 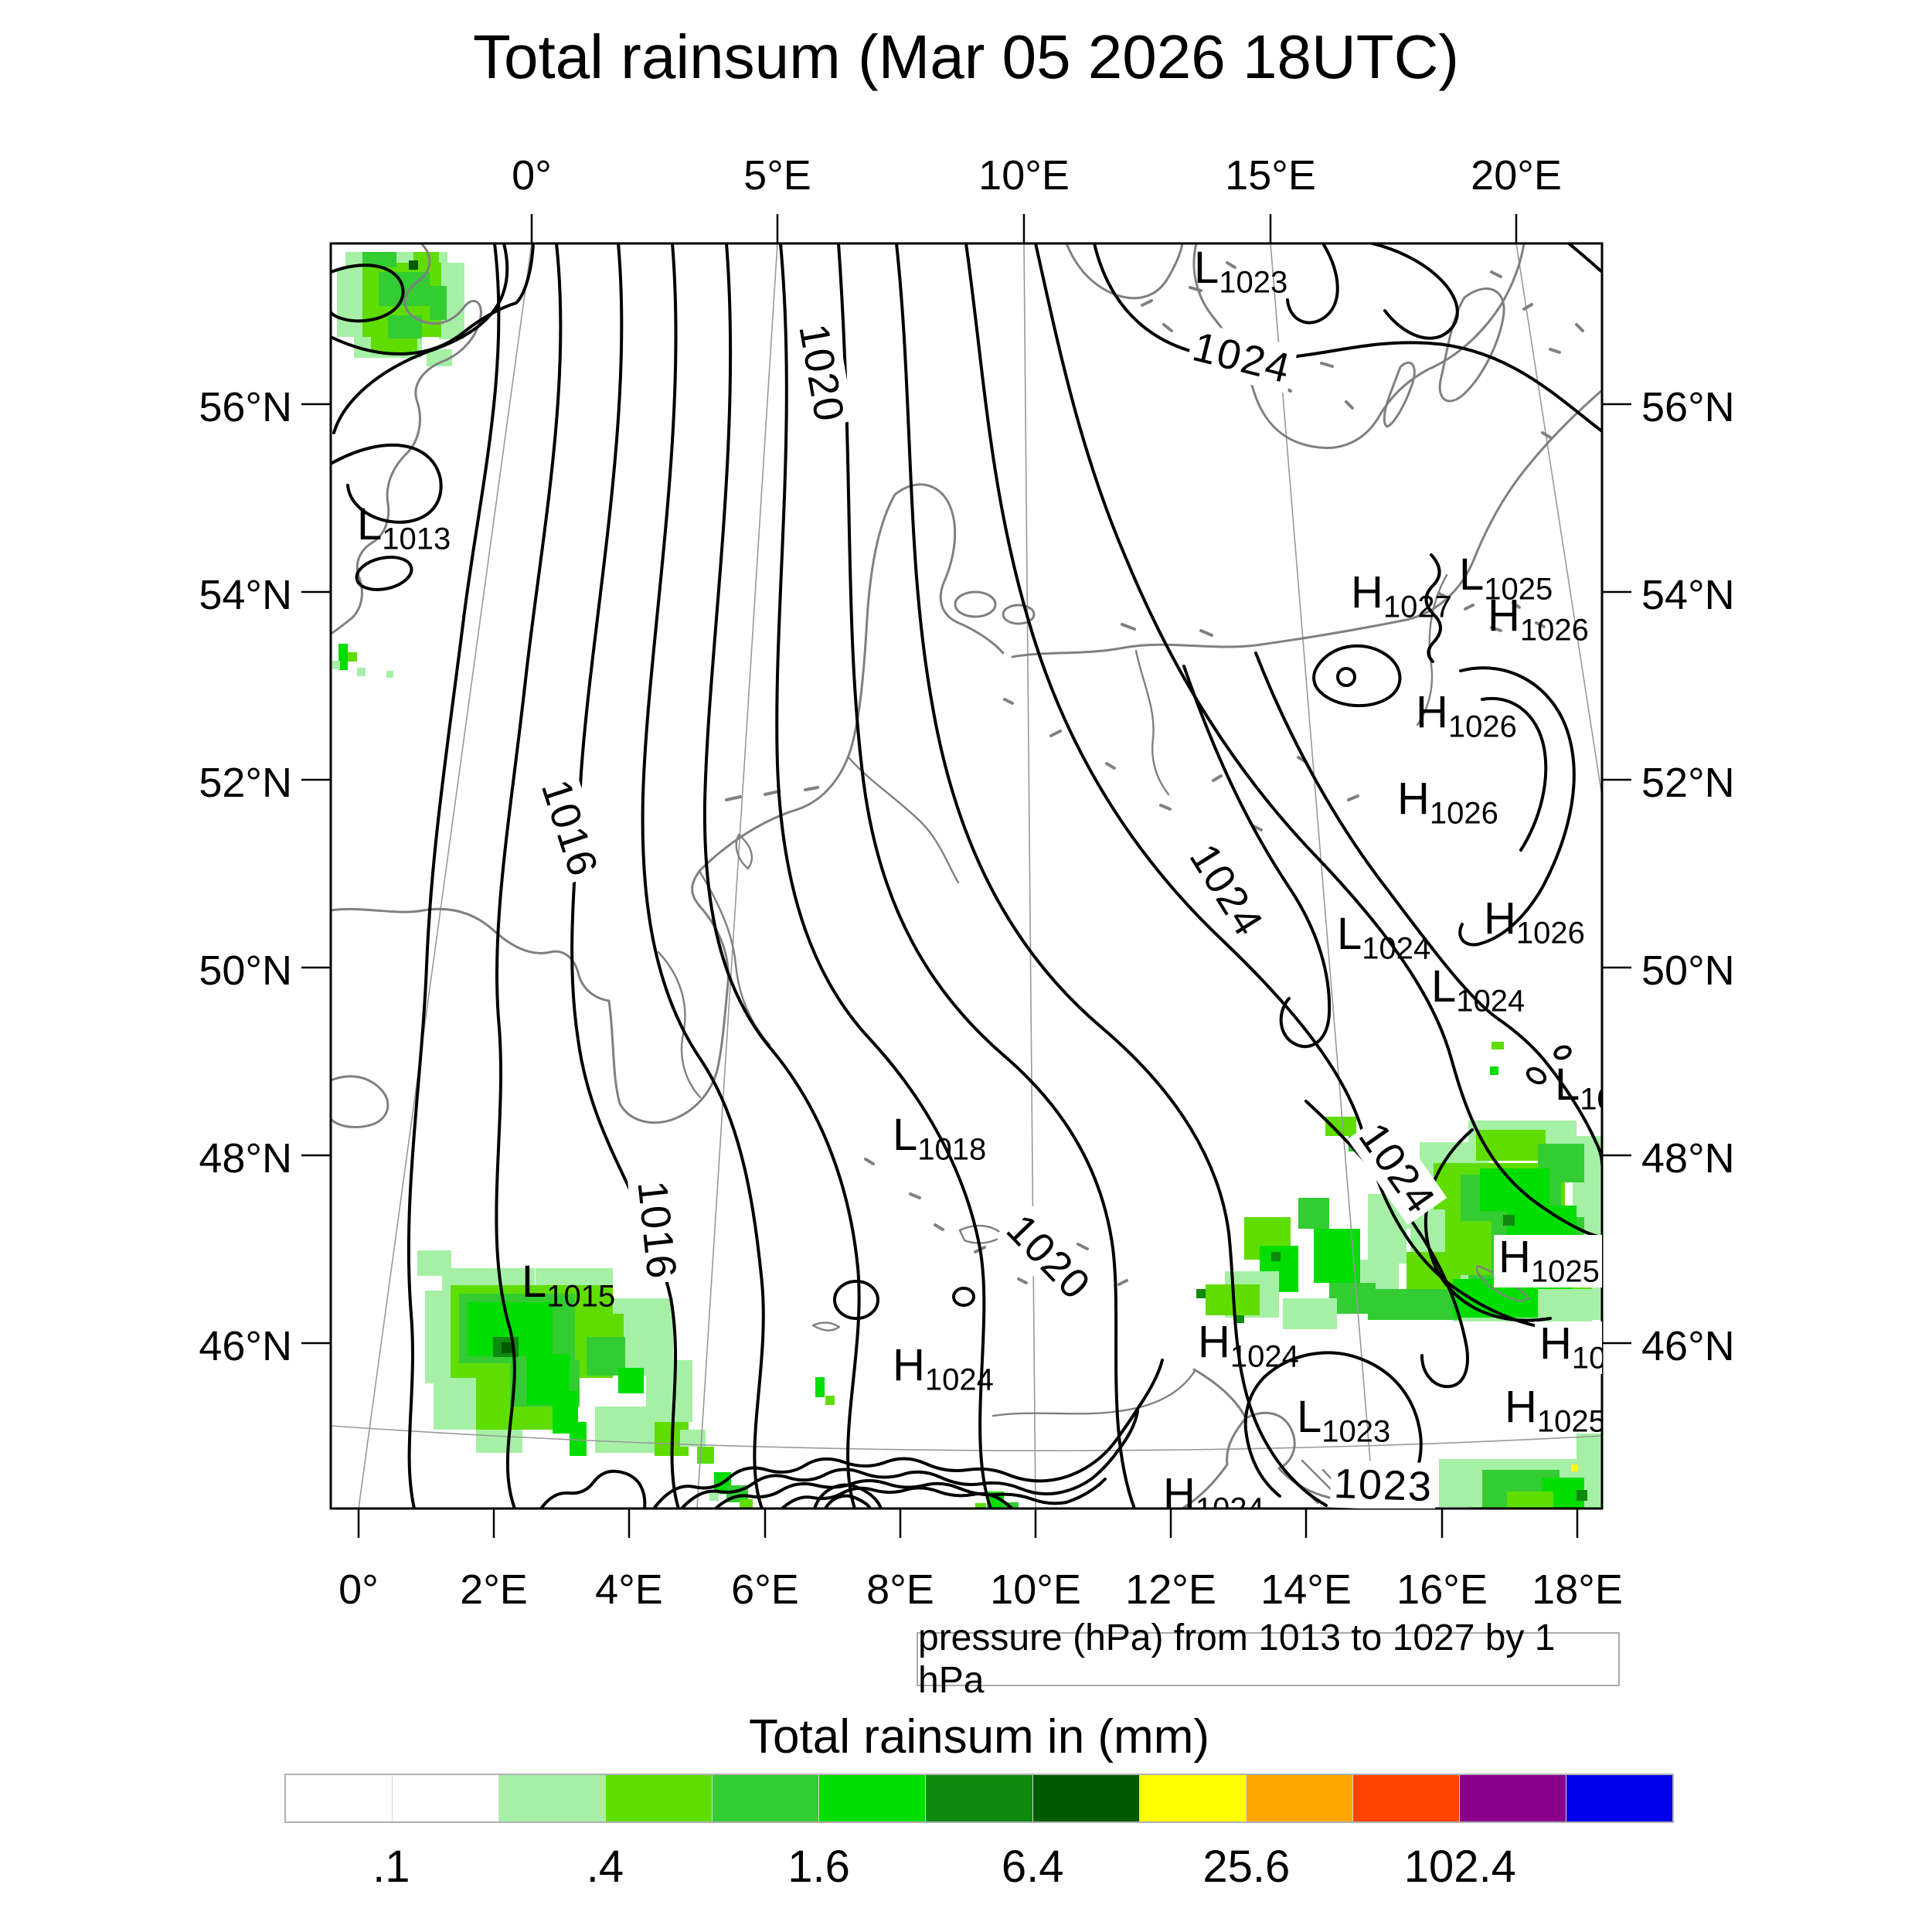 What do you see at coordinates (1356, 1432) in the screenshot?
I see `pressure-value: 1023` at bounding box center [1356, 1432].